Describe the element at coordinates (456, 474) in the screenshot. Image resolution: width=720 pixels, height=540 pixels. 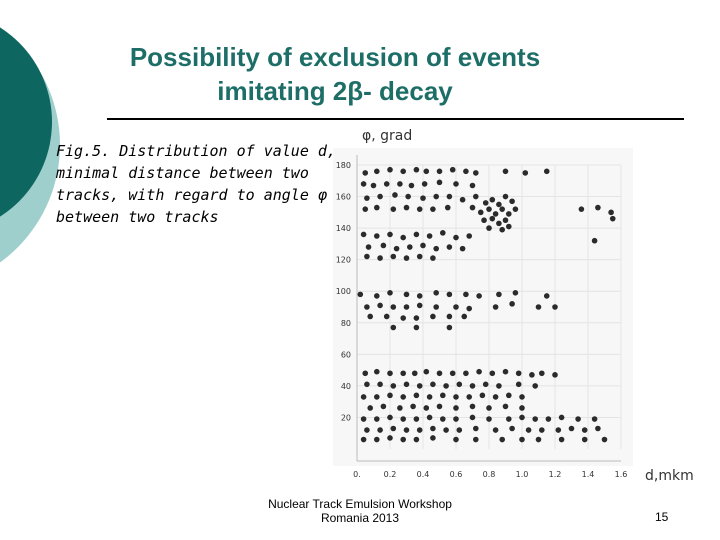
I see `x-tick-label: 0.6` at that location.